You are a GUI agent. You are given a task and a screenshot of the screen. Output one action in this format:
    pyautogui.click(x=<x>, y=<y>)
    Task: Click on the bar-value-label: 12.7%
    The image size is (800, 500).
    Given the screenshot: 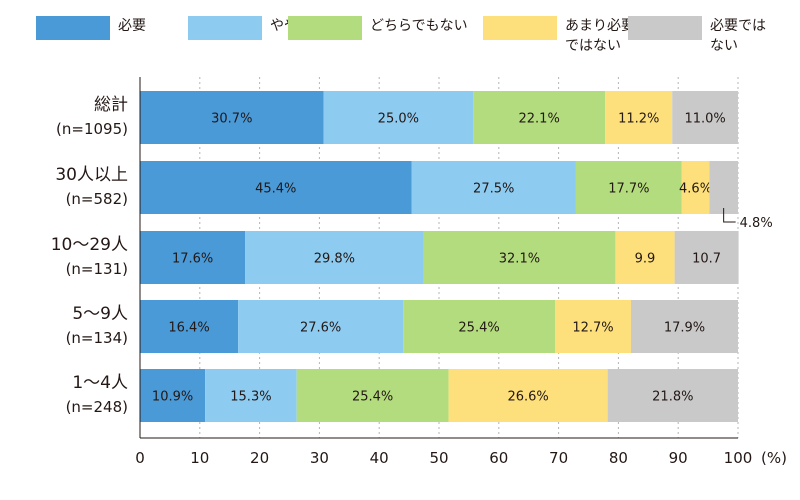 What is the action you would take?
    pyautogui.click(x=592, y=328)
    